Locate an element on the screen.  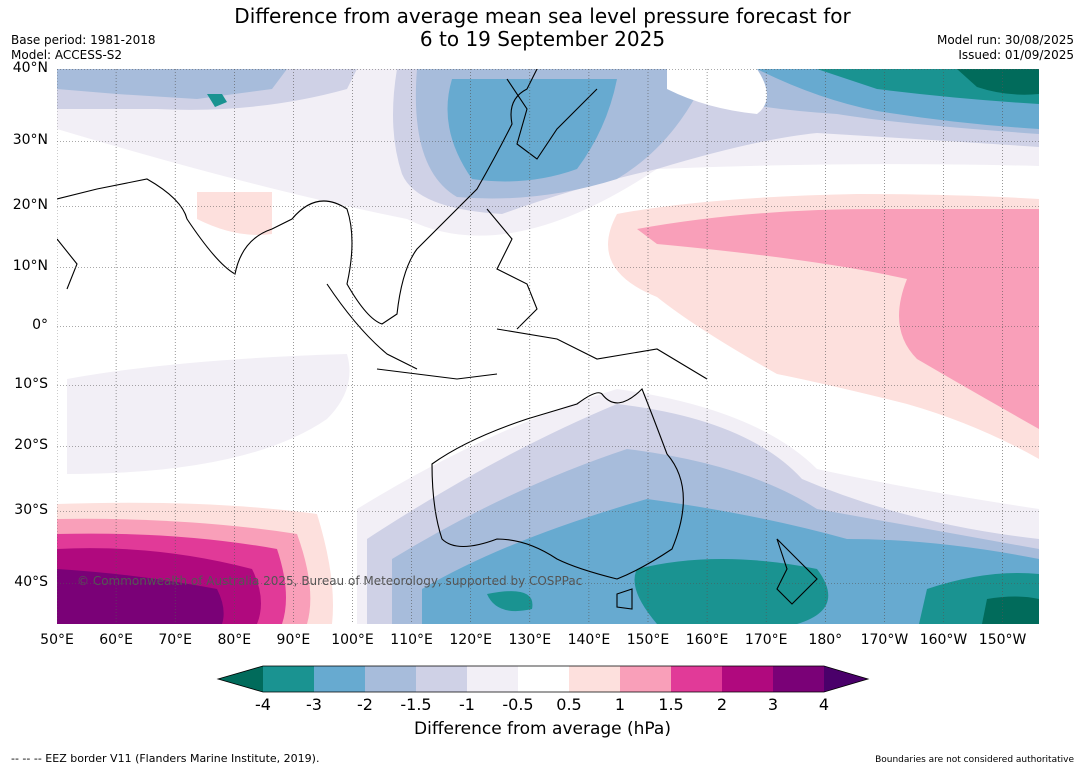
colorbar-under-arrow is located at coordinates (240, 679).